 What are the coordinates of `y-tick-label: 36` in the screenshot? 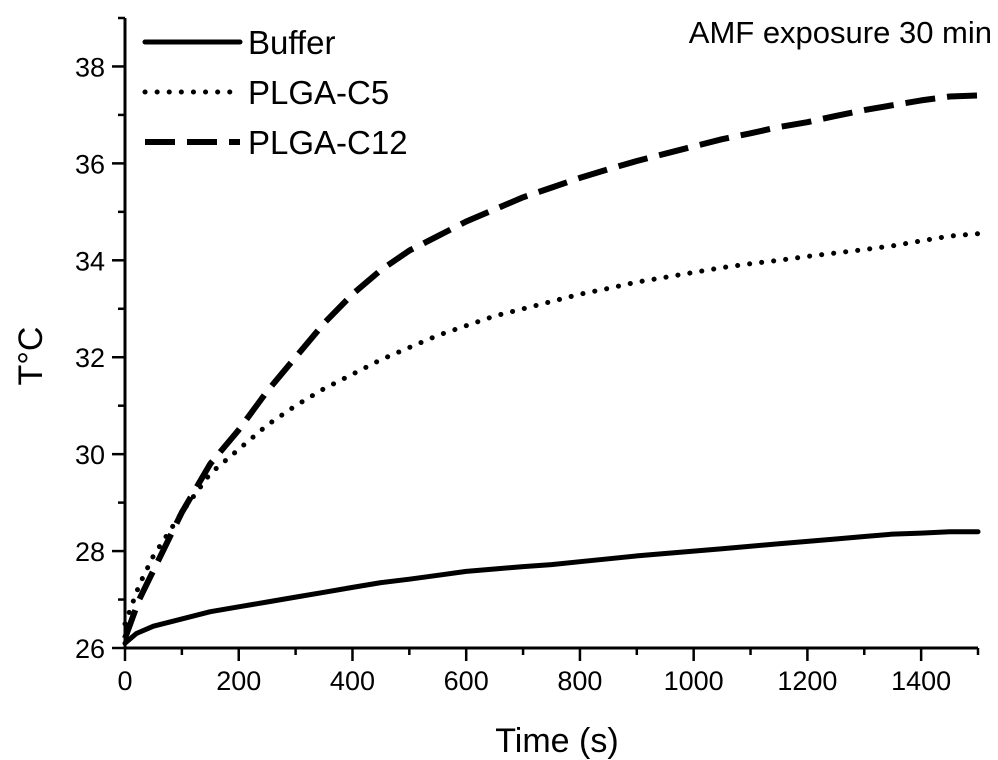 It's located at (90, 164).